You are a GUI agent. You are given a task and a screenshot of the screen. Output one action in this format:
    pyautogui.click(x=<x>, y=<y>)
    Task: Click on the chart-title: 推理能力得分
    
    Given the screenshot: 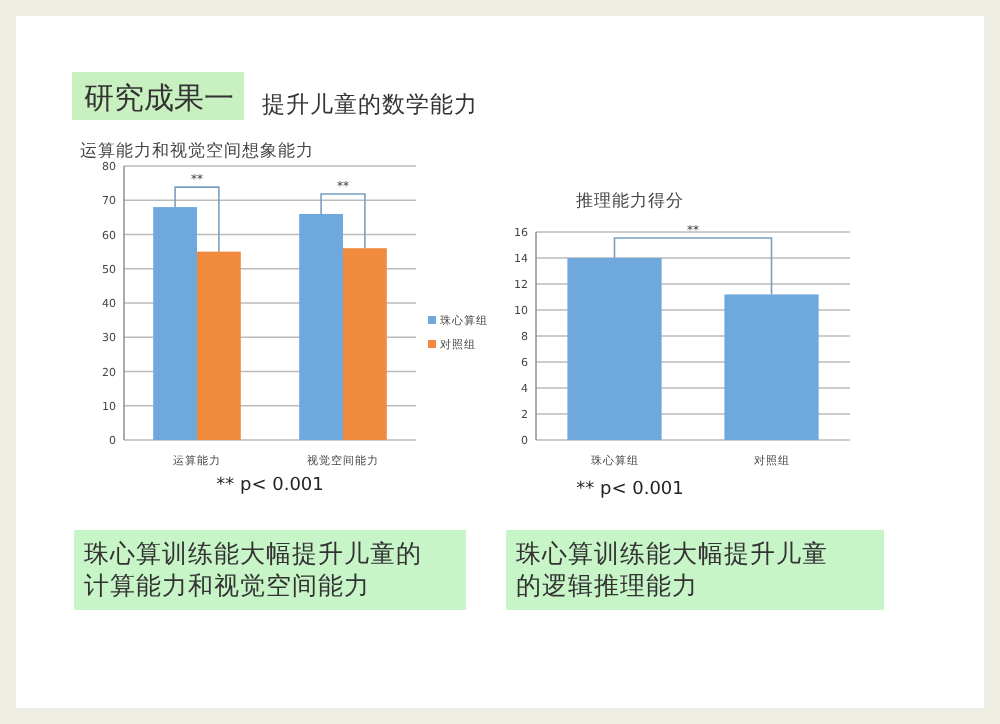 What is the action you would take?
    pyautogui.click(x=630, y=201)
    